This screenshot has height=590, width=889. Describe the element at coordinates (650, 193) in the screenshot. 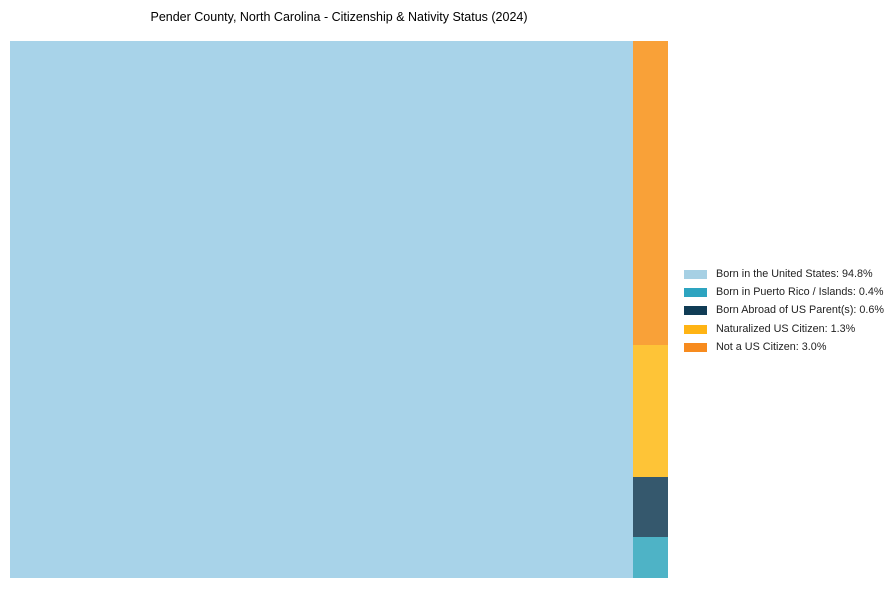

I see `treemap-tile-not-a-us-citizen` at that location.